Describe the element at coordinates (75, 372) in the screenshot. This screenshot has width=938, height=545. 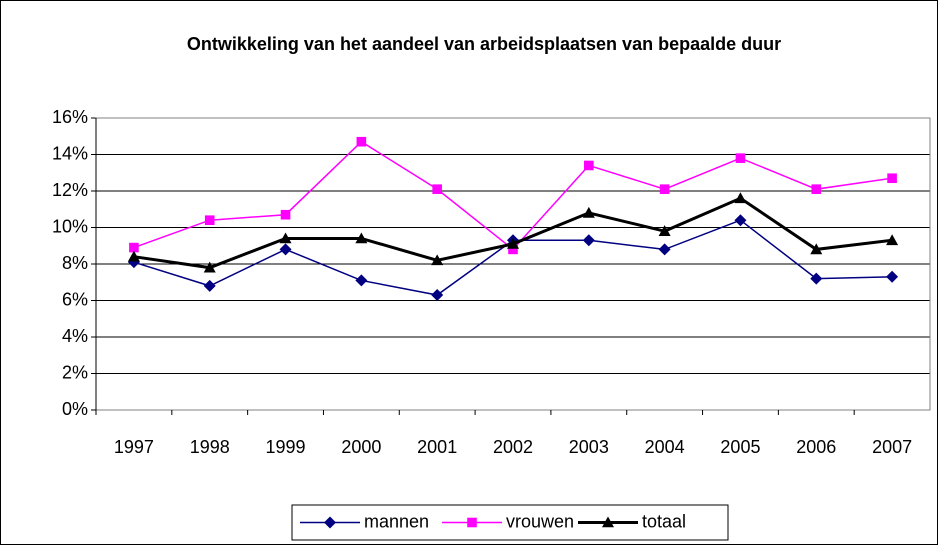
I see `y-tick-label: 2%` at that location.